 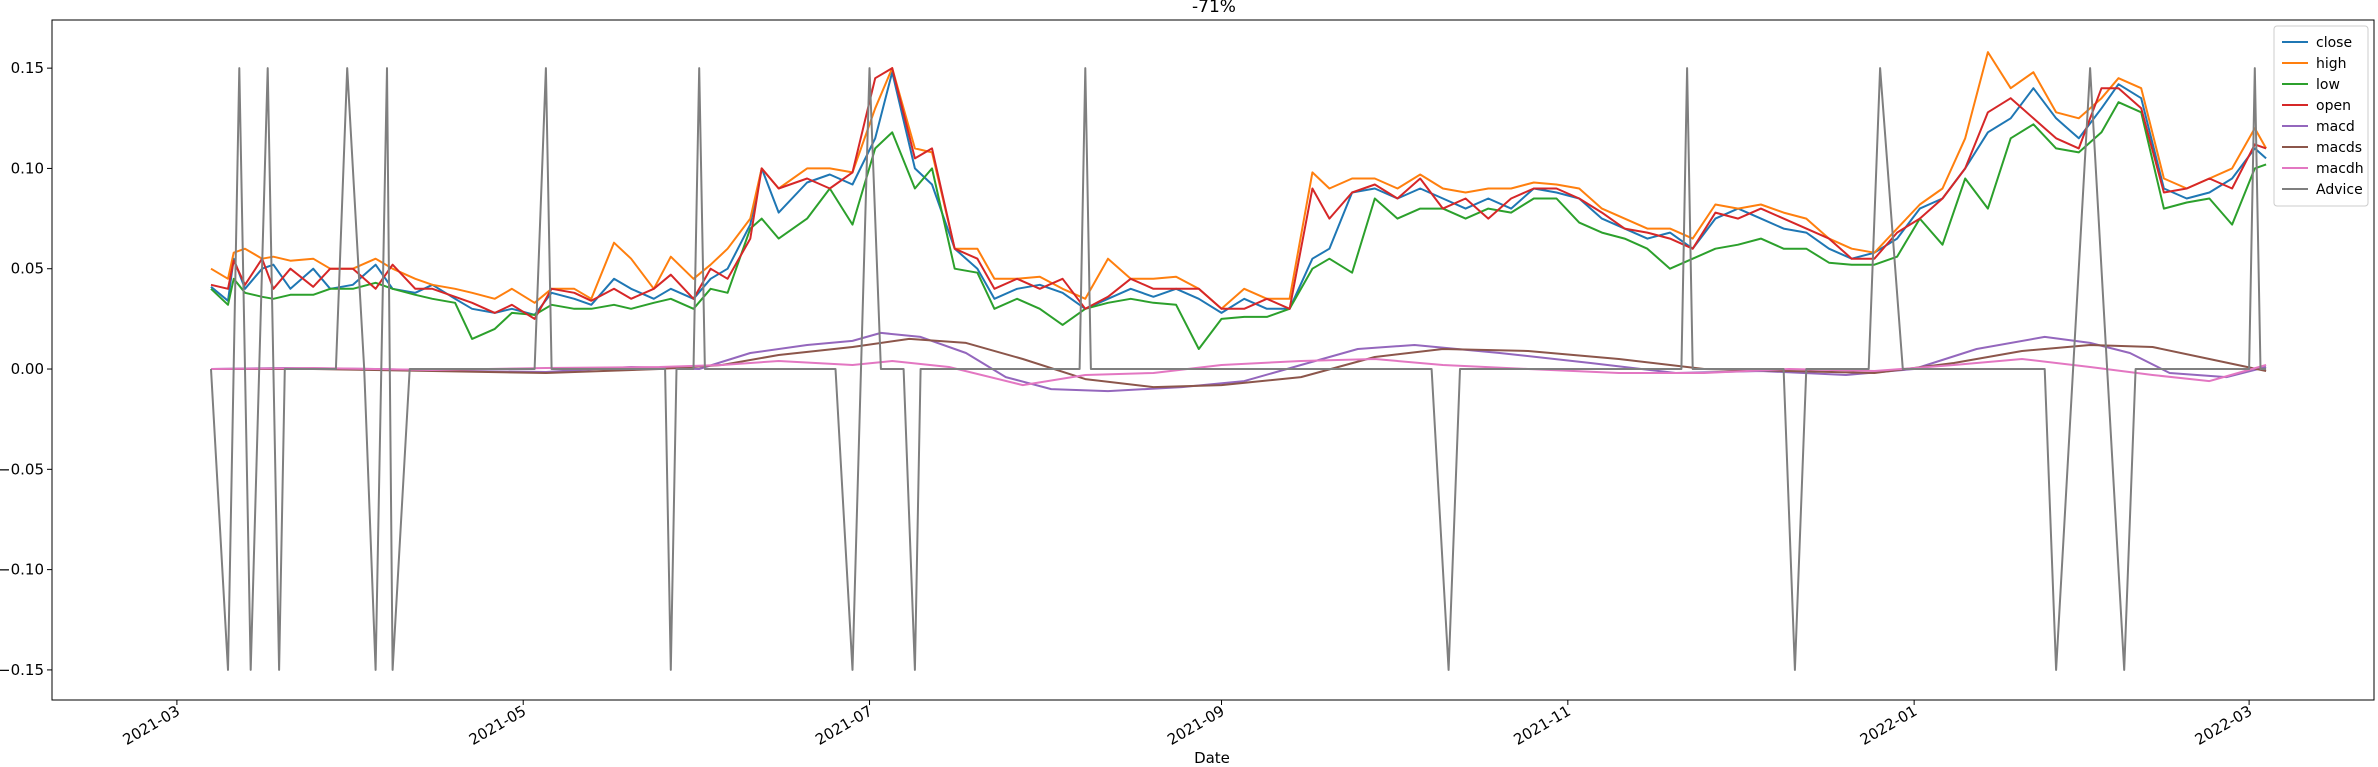 What do you see at coordinates (1195, 725) in the screenshot?
I see `x-tick-label: 2021-09` at bounding box center [1195, 725].